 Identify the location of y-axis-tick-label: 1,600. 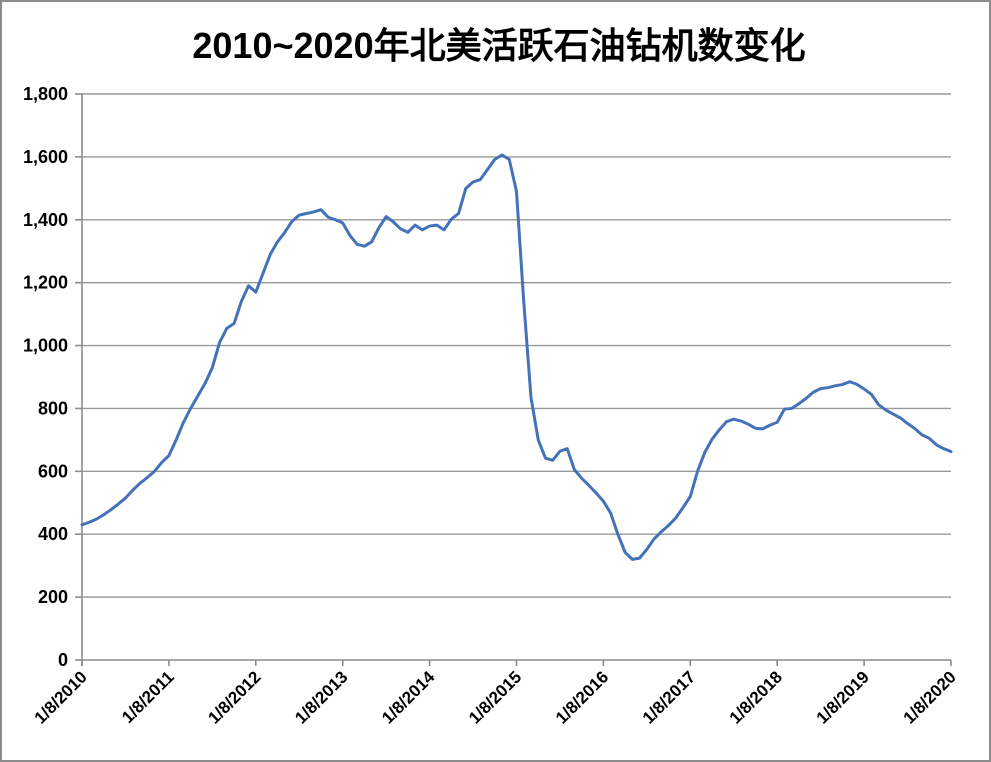
(45, 157).